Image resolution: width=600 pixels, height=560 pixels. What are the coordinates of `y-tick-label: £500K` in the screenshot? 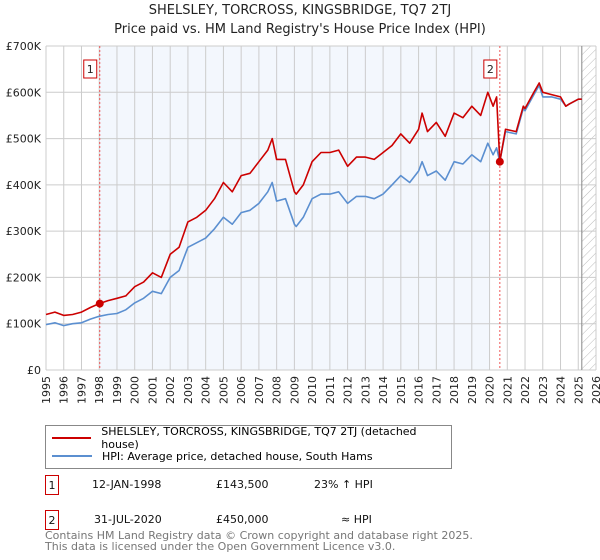 It's located at (24, 139).